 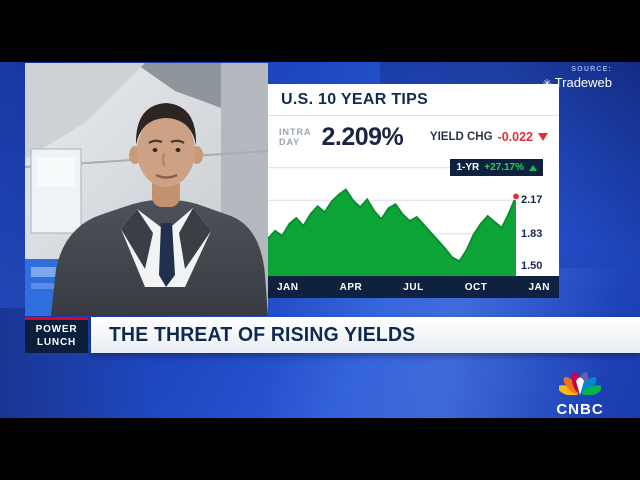 What do you see at coordinates (468, 167) in the screenshot?
I see `range-label: 1-YR` at bounding box center [468, 167].